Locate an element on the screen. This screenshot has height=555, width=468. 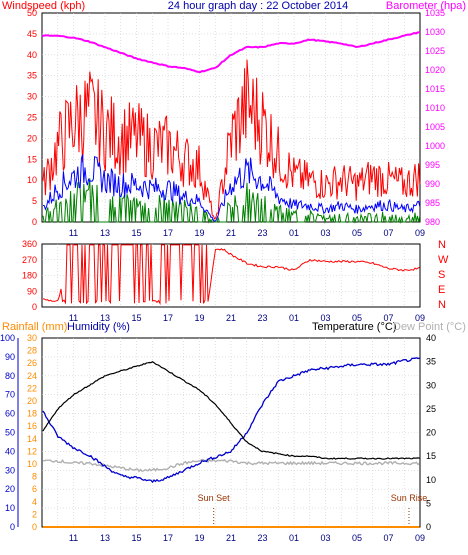
top-chart-xtick: 23 is located at coordinates (262, 233).